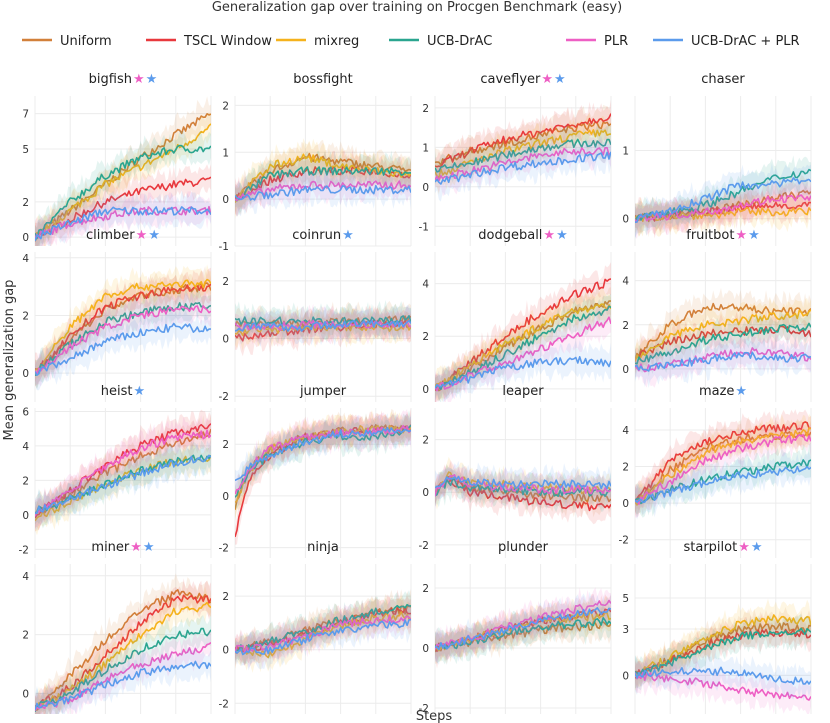  What do you see at coordinates (459, 41) in the screenshot?
I see `legend-label-3: UCB-DrAC` at bounding box center [459, 41].